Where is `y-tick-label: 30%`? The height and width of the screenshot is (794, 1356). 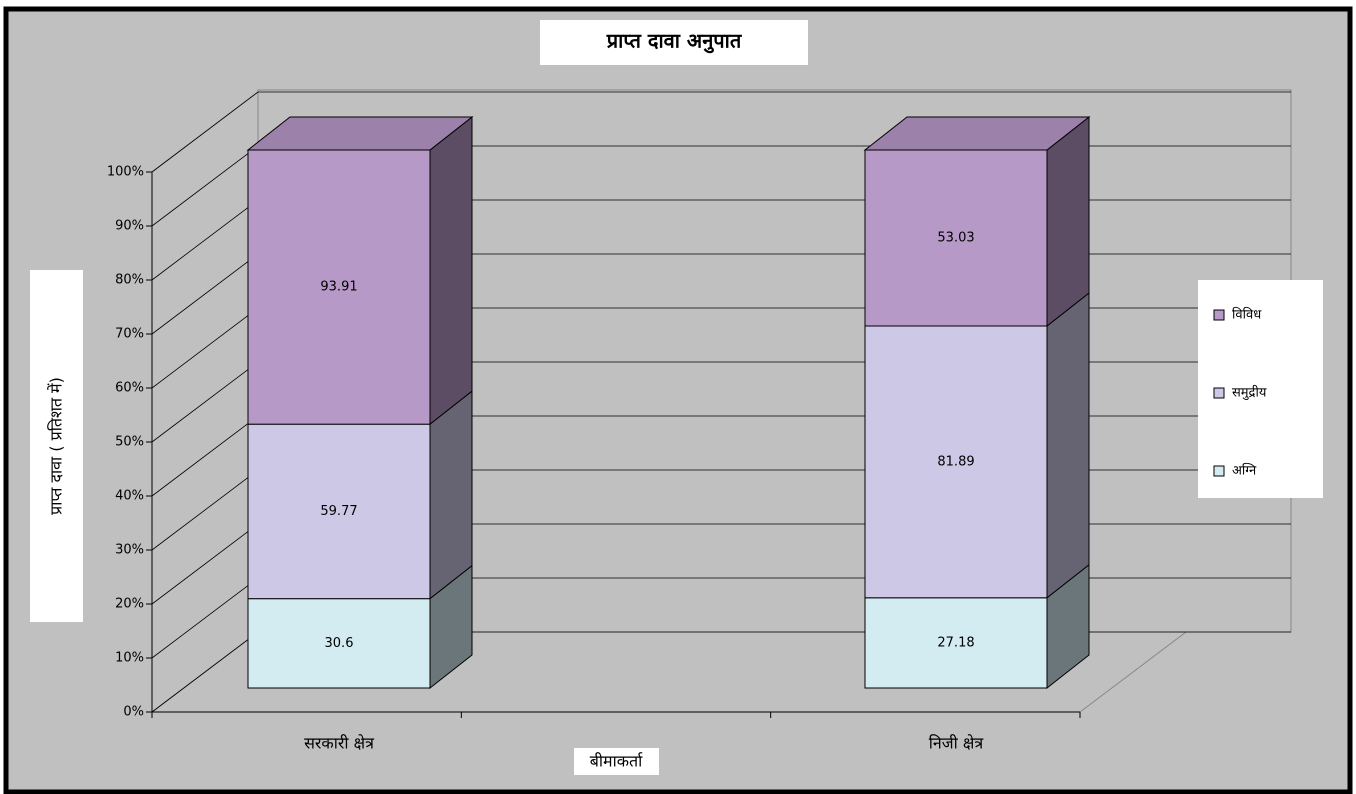
y-tick-label: 30% is located at coordinates (129, 550).